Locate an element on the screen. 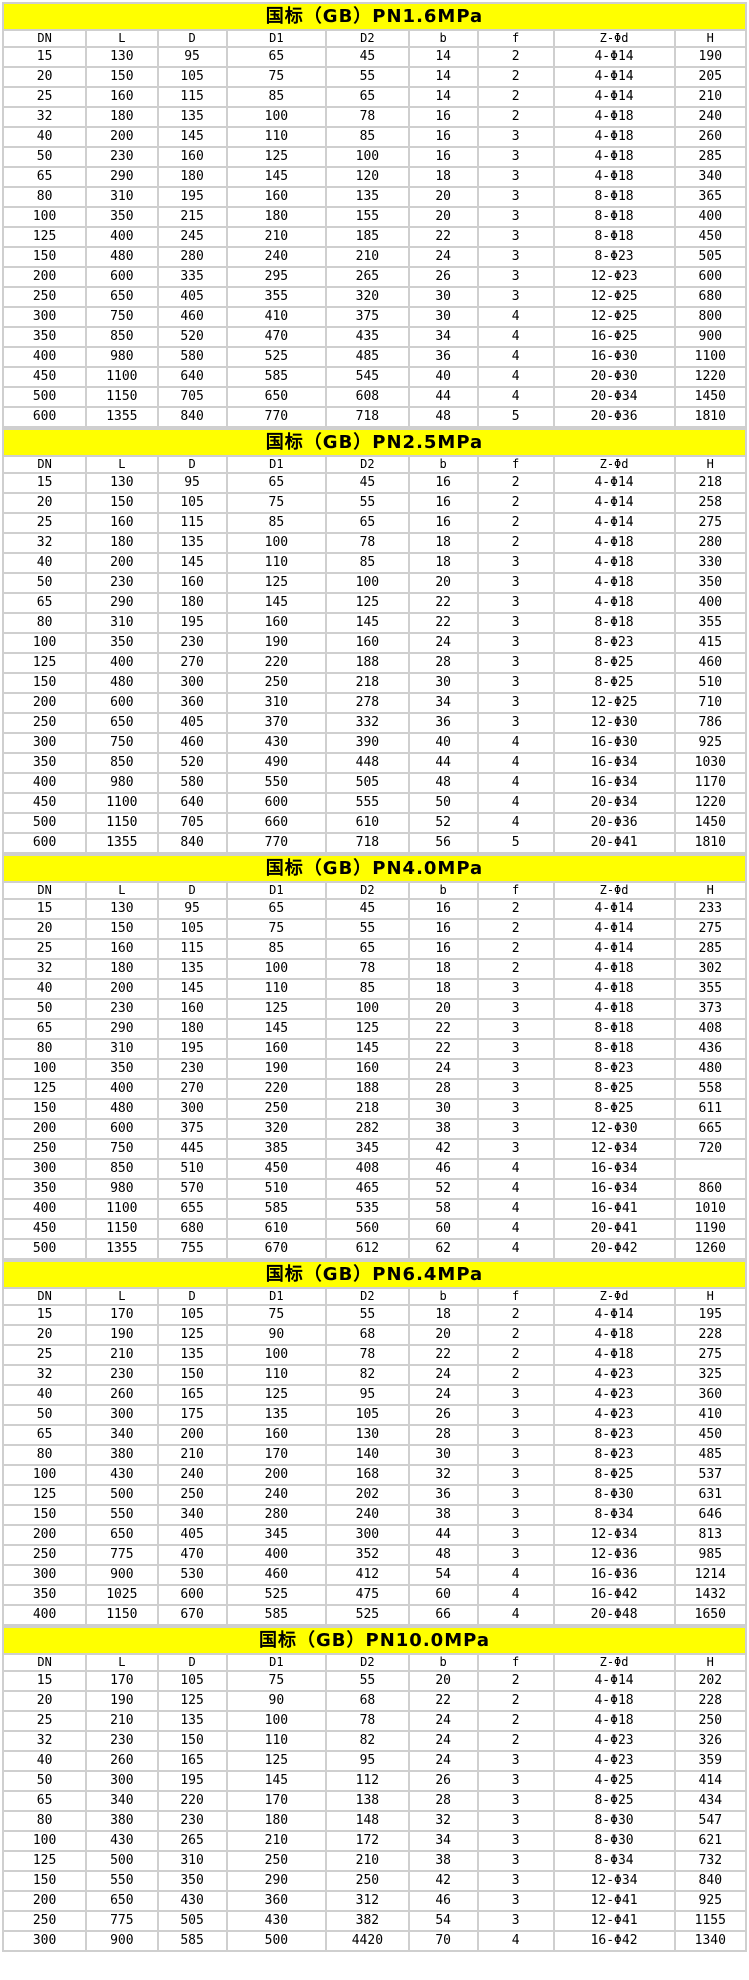 This screenshot has width=749, height=1980. table-cell: 755 is located at coordinates (192, 1249).